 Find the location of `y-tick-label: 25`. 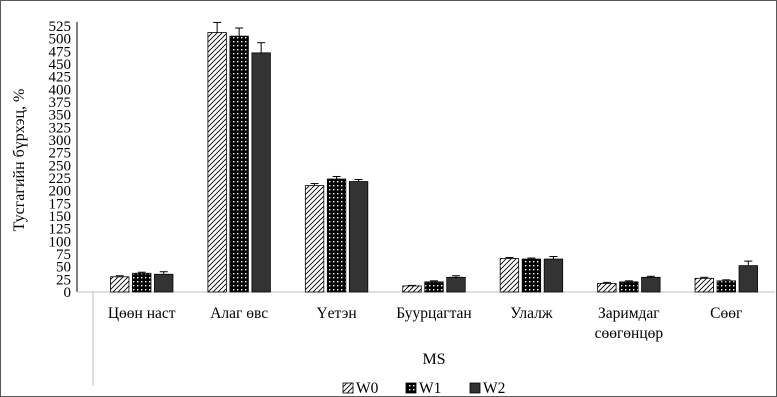

y-tick-label: 25 is located at coordinates (63, 280).